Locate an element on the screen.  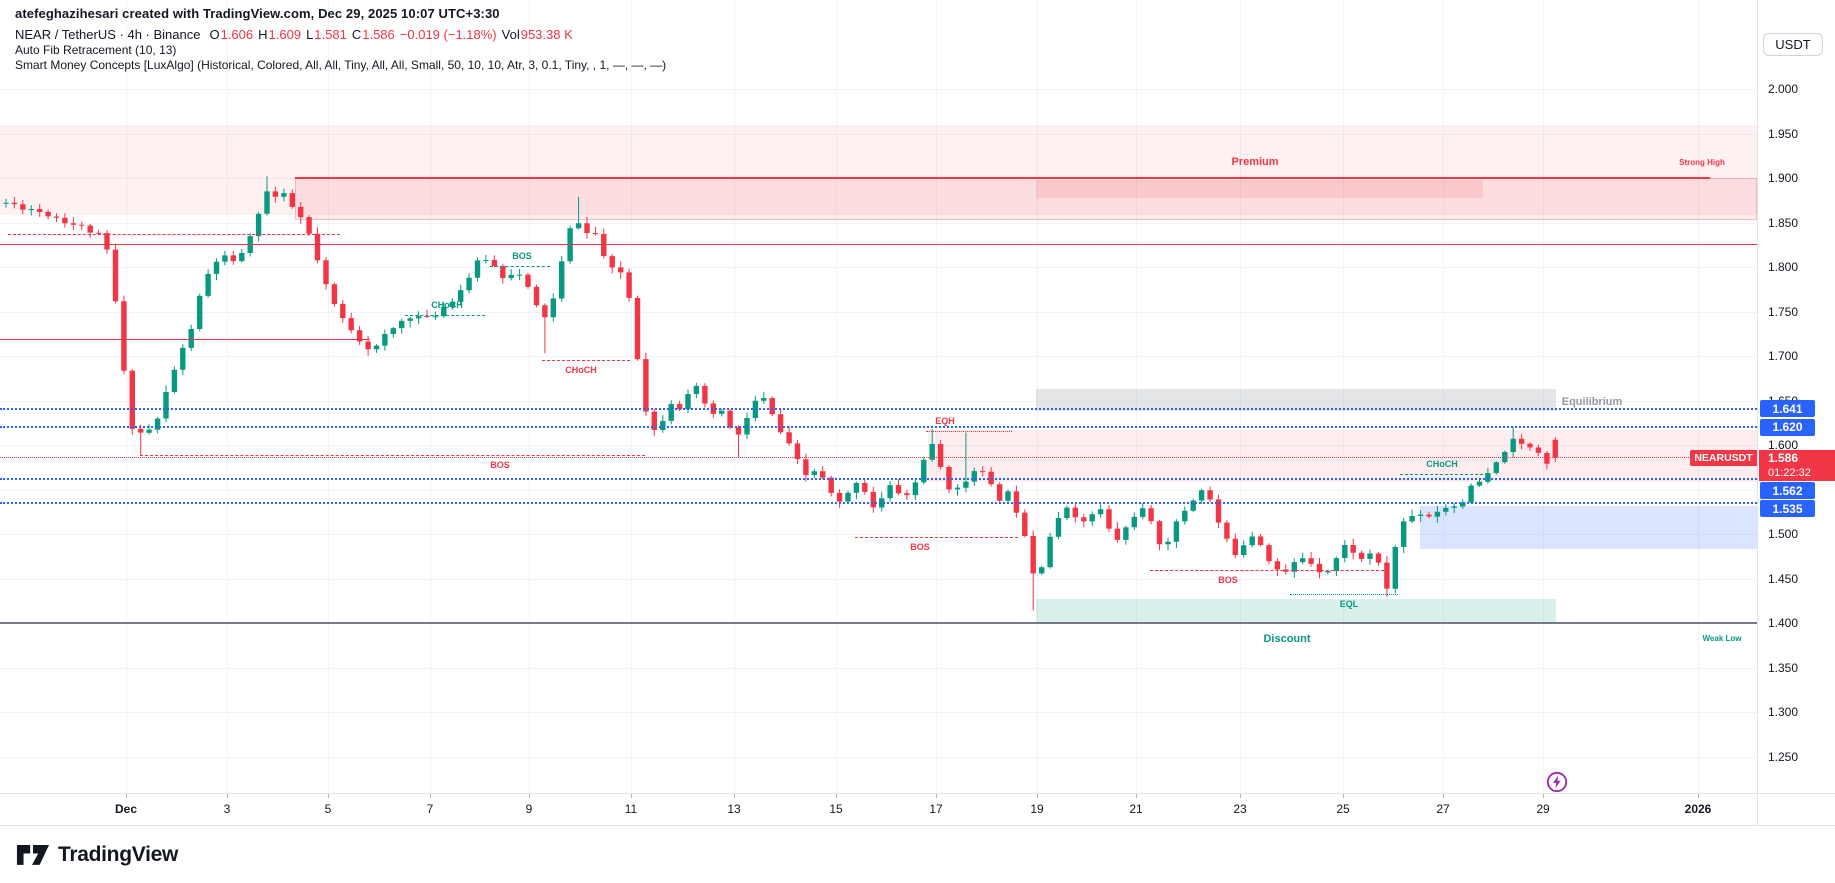
smc-label-premium: Premium is located at coordinates (1255, 161).